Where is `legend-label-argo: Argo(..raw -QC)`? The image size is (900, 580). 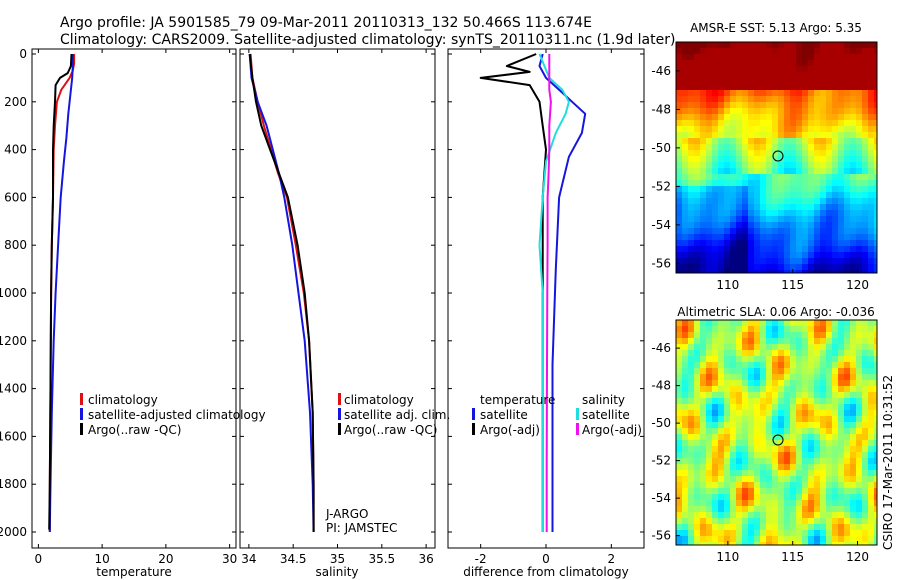 legend-label-argo: Argo(..raw -QC) is located at coordinates (390, 430).